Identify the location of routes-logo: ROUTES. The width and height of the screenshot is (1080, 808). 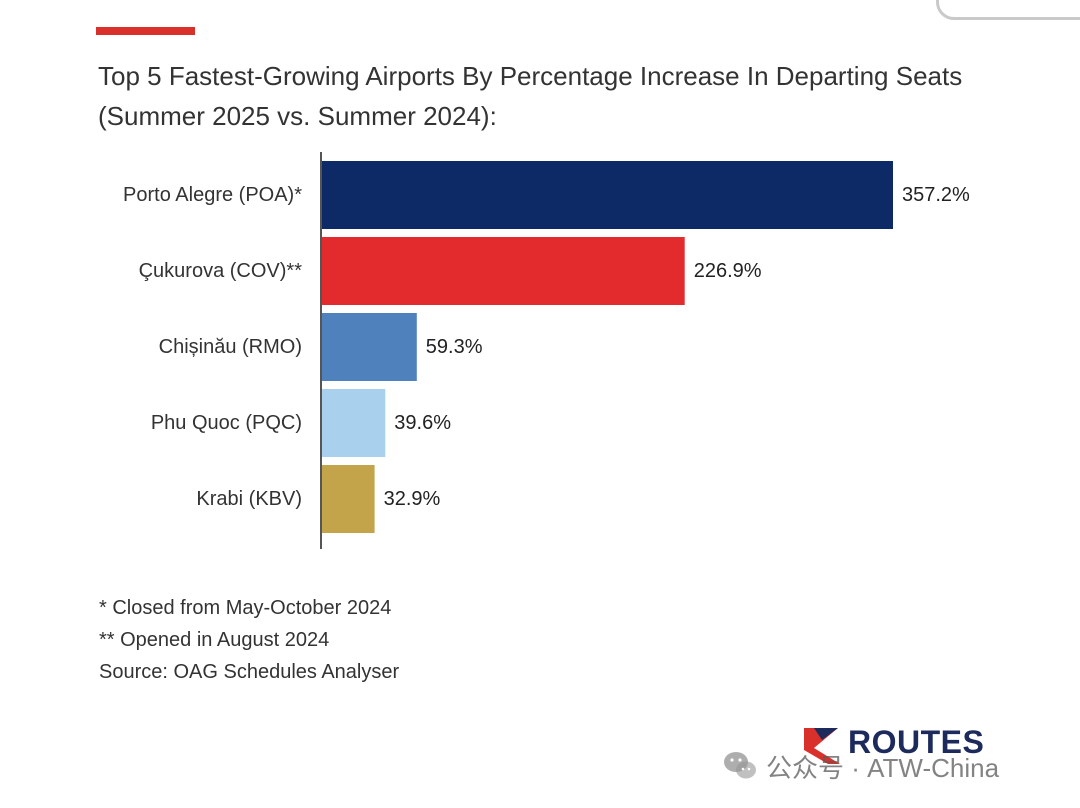
(895, 743).